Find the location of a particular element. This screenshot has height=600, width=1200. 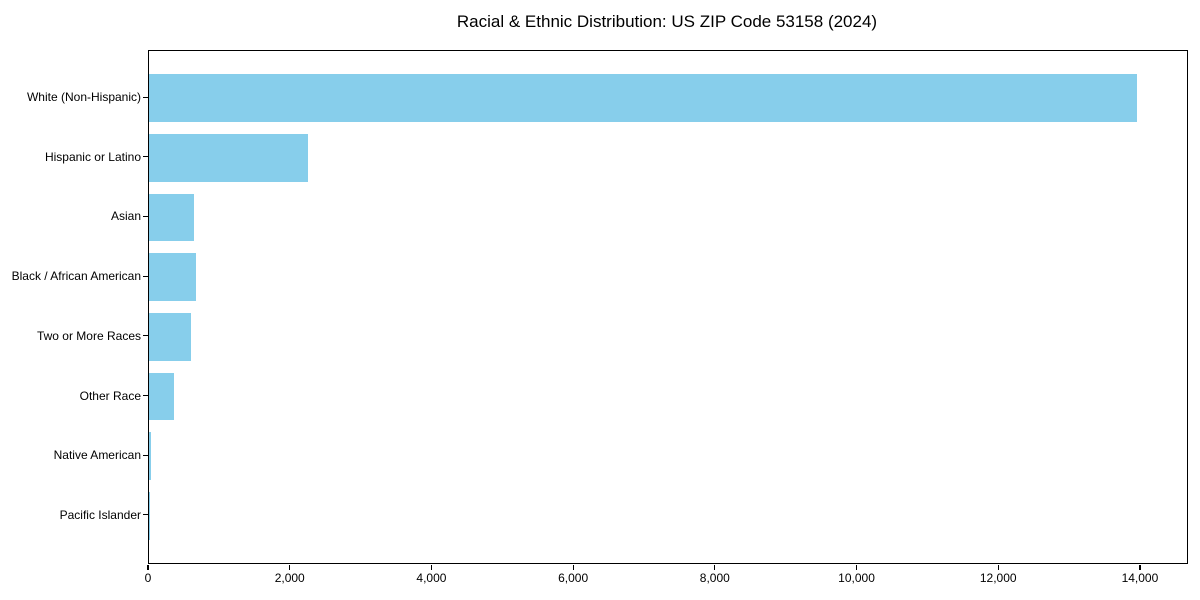

bar-two-or-more-races is located at coordinates (170, 336).